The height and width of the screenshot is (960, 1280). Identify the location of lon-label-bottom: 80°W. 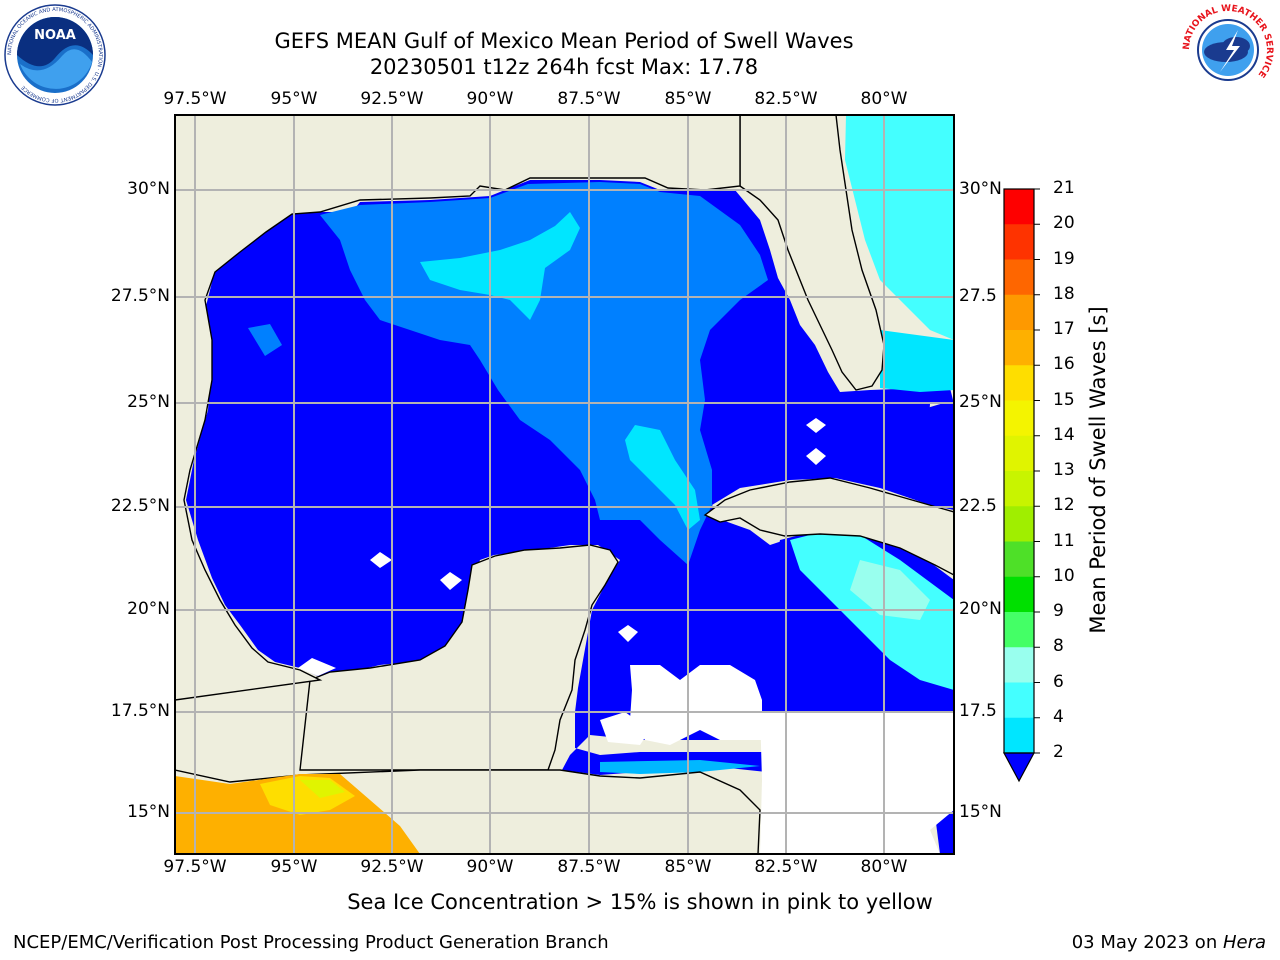
(884, 867).